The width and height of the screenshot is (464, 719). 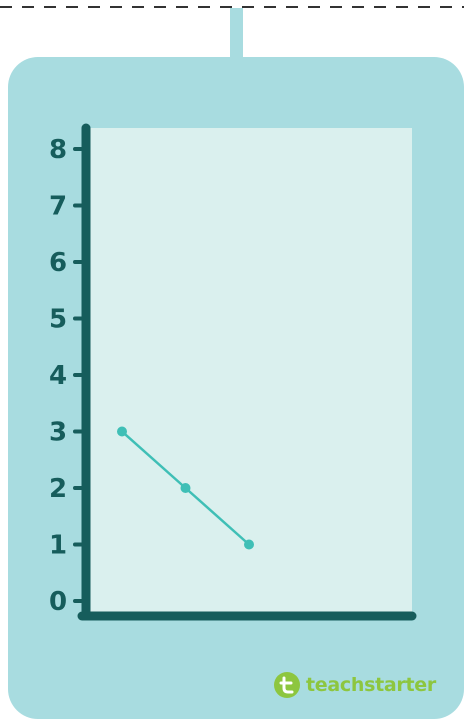 What do you see at coordinates (371, 685) in the screenshot?
I see `teachstarter-logo-text: teachstarter` at bounding box center [371, 685].